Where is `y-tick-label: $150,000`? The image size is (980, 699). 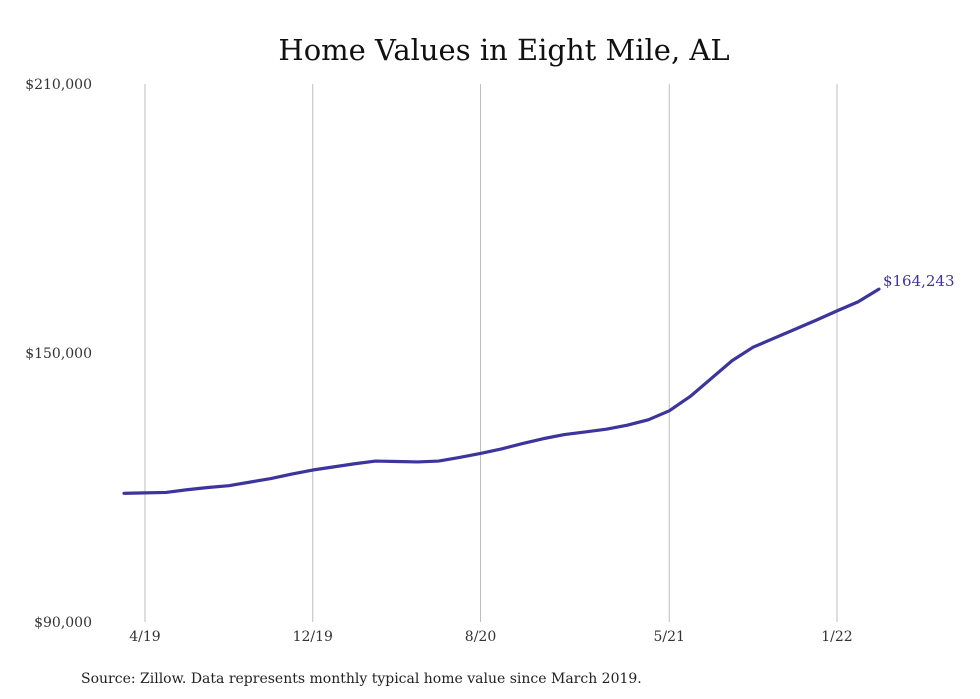
y-tick-label: $150,000 is located at coordinates (58, 354).